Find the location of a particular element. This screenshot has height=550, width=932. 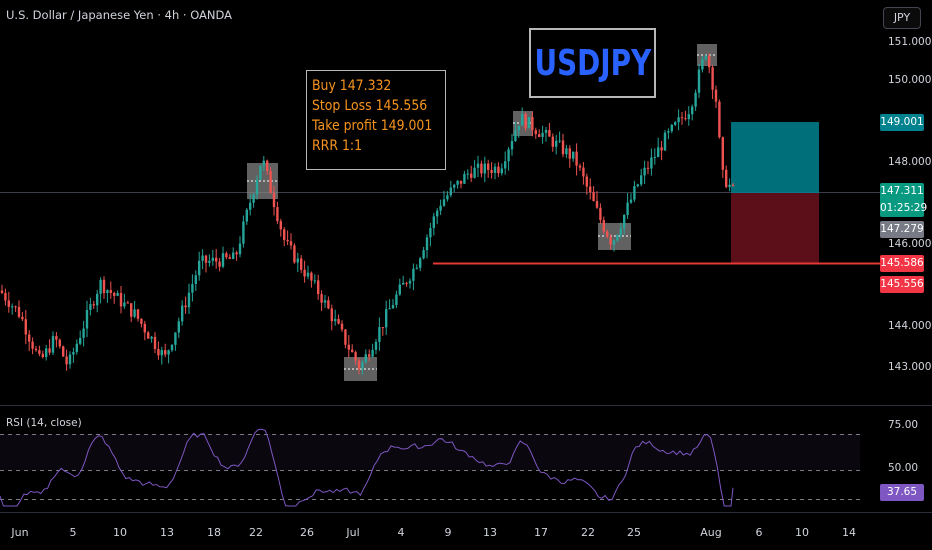

date-tick: 22 is located at coordinates (588, 532).